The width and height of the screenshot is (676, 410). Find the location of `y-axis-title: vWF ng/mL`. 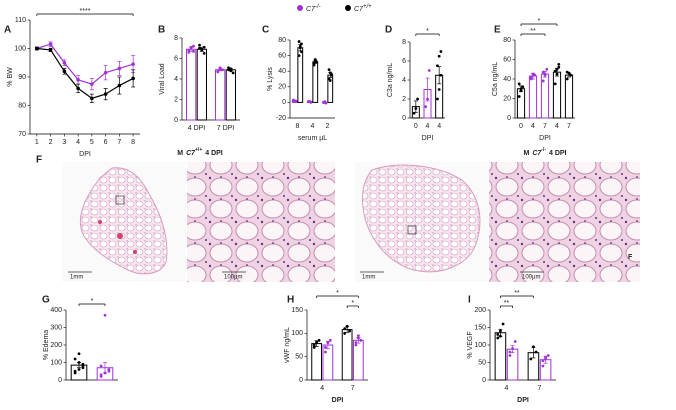

y-axis-title: vWF ng/mL is located at coordinates (287, 345).